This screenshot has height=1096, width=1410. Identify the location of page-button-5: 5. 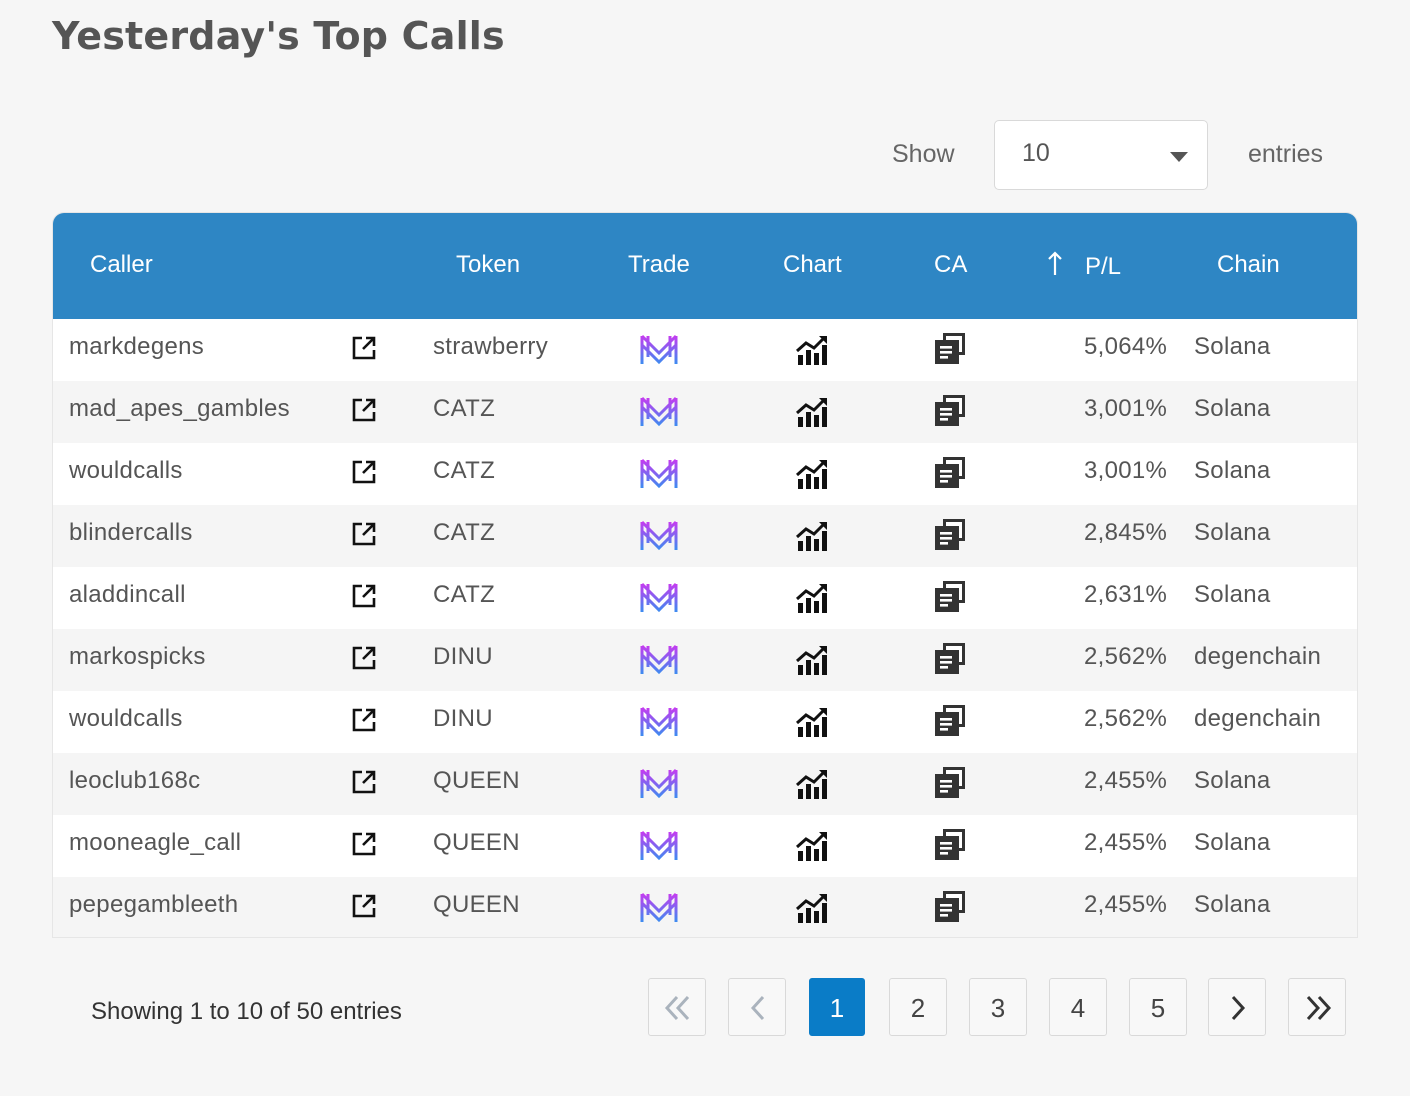
(1158, 1007).